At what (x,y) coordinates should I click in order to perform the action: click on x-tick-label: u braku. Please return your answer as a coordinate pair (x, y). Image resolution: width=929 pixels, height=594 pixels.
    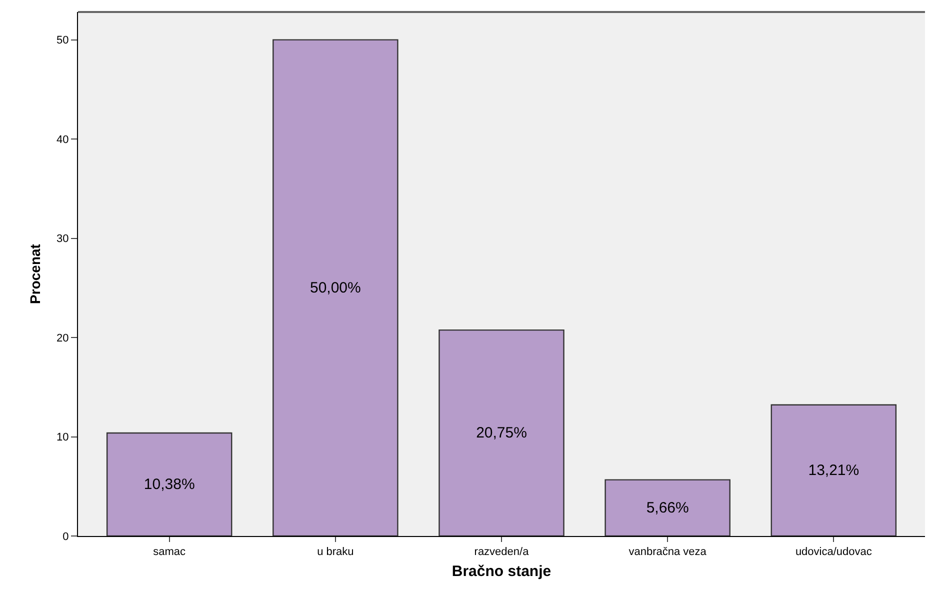
    Looking at the image, I should click on (335, 552).